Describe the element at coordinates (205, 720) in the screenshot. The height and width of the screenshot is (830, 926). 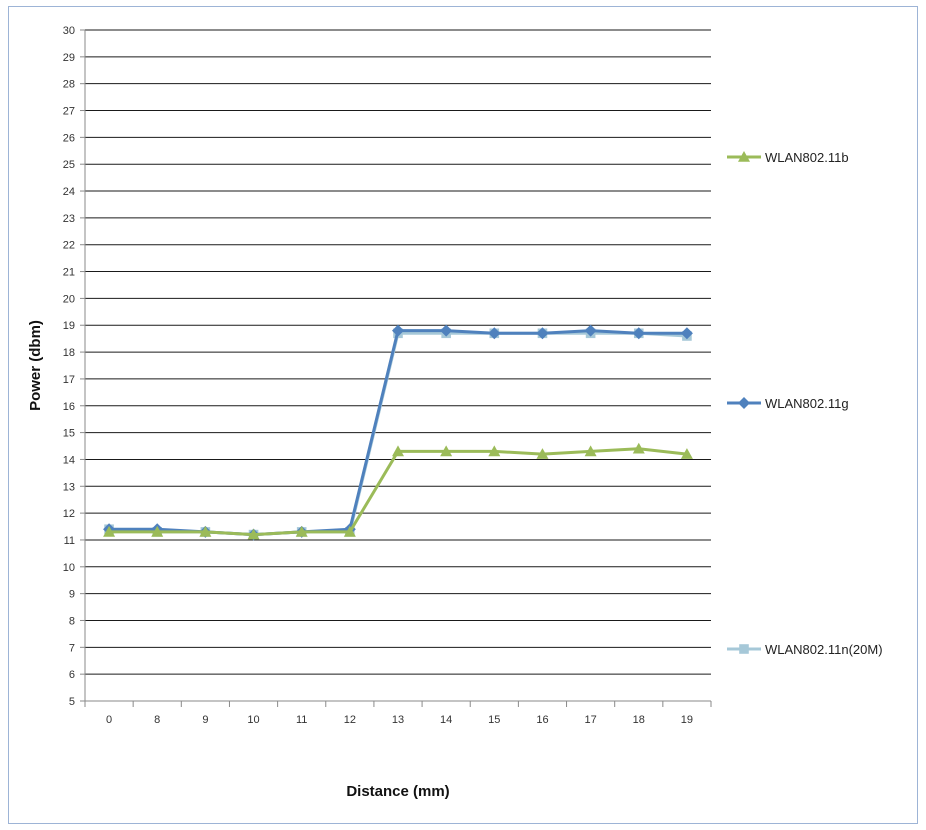
I see `x-tick-label: 9` at that location.